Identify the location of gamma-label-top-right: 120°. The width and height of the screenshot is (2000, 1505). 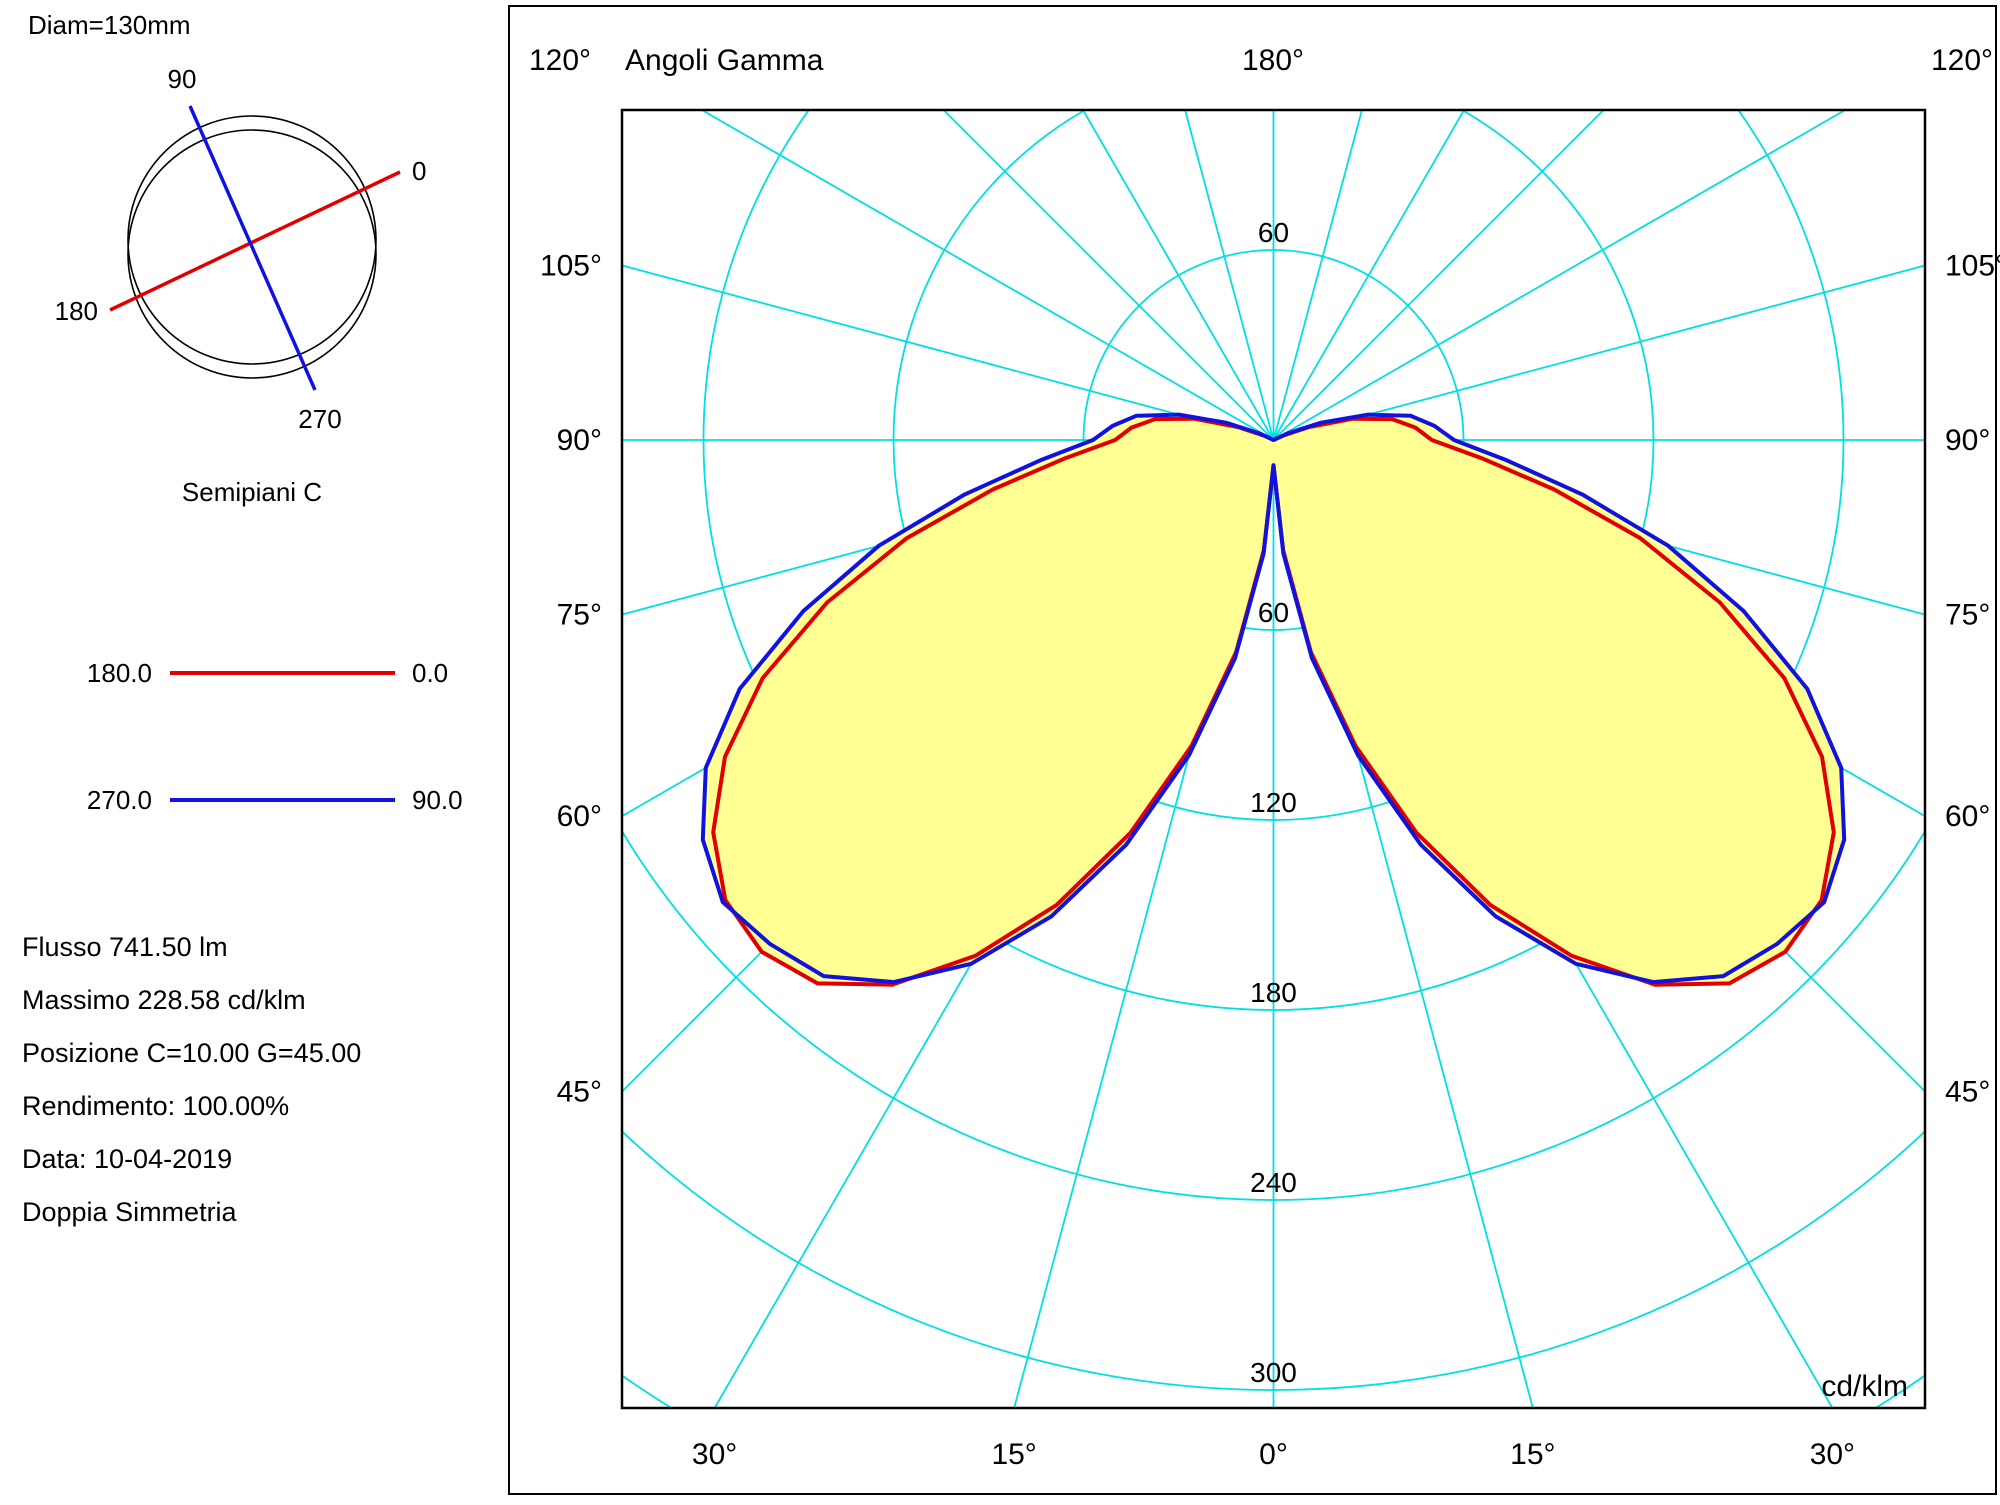
(1962, 60).